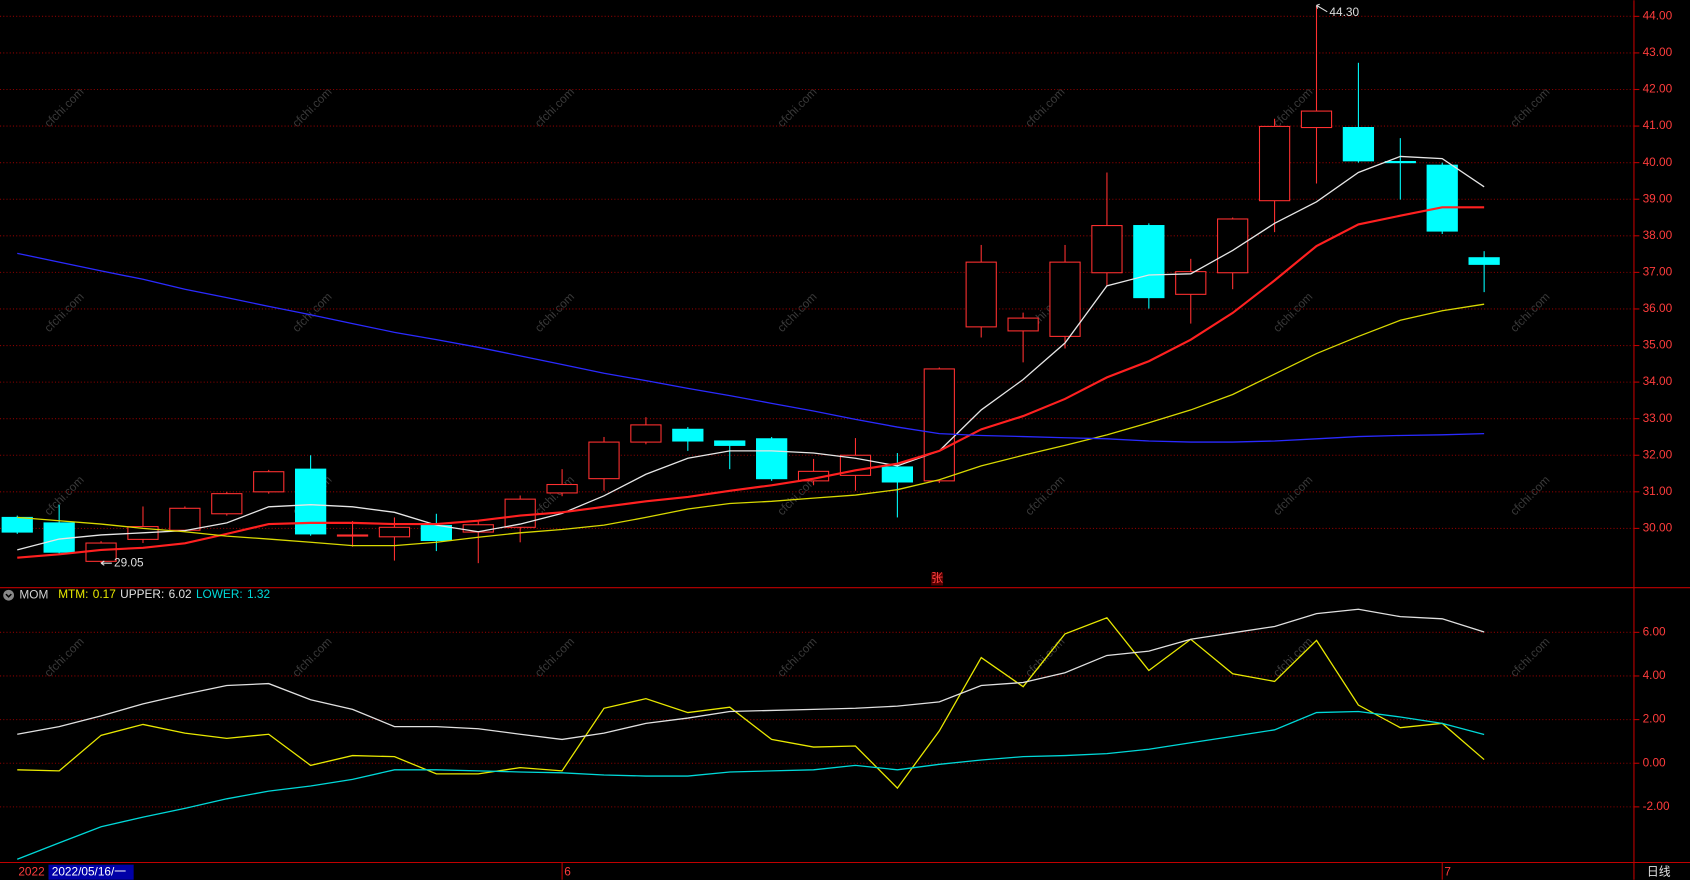 This screenshot has width=1690, height=880. What do you see at coordinates (129, 562) in the screenshot?
I see `min-label: 29.05` at bounding box center [129, 562].